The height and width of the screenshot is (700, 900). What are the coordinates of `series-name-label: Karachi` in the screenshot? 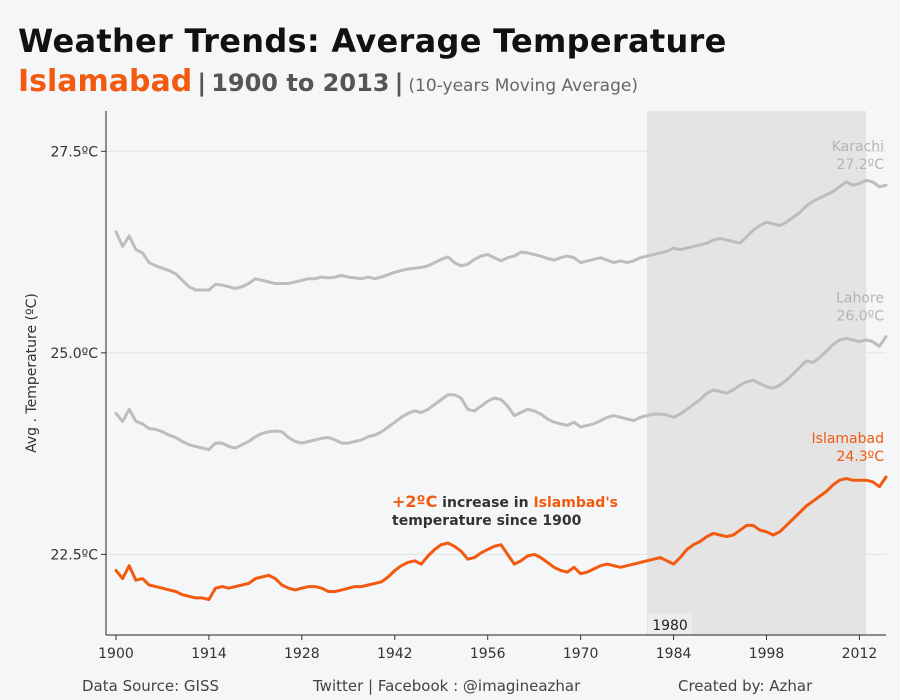 It's located at (858, 147).